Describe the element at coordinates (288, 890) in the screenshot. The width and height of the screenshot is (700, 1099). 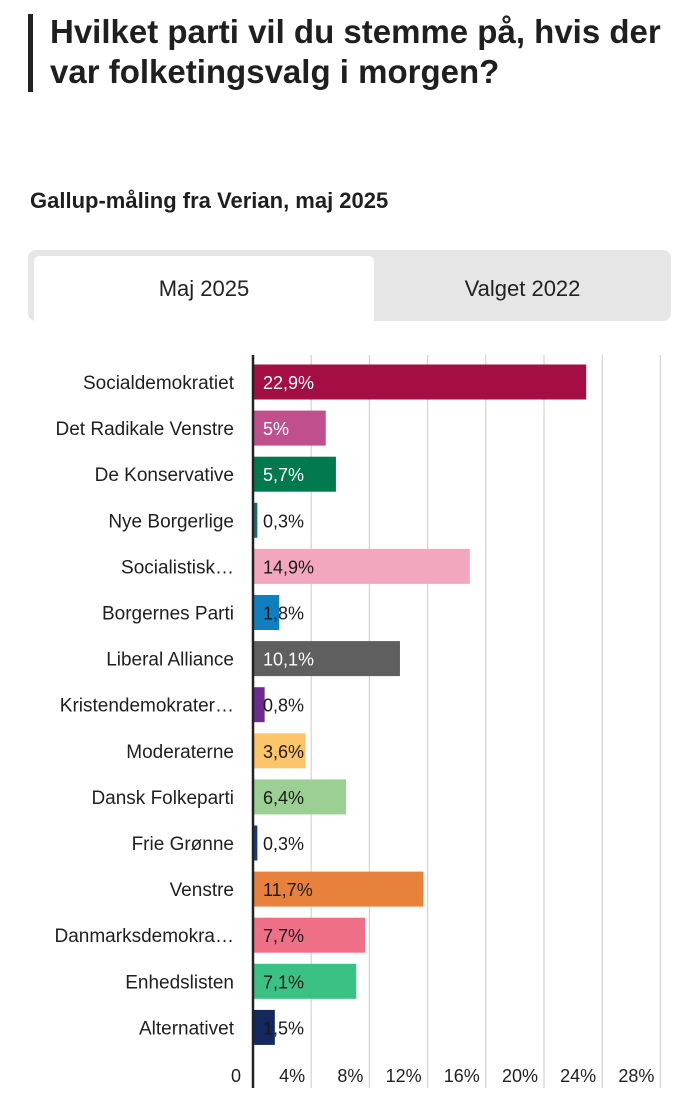
I see `value-label: 11,7%` at that location.